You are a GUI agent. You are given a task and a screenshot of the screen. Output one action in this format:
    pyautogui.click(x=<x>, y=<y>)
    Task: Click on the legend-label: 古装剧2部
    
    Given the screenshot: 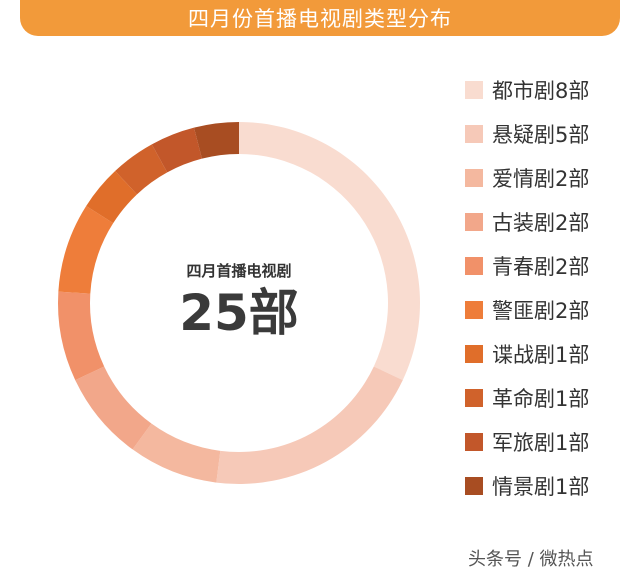 What is the action you would take?
    pyautogui.click(x=541, y=223)
    